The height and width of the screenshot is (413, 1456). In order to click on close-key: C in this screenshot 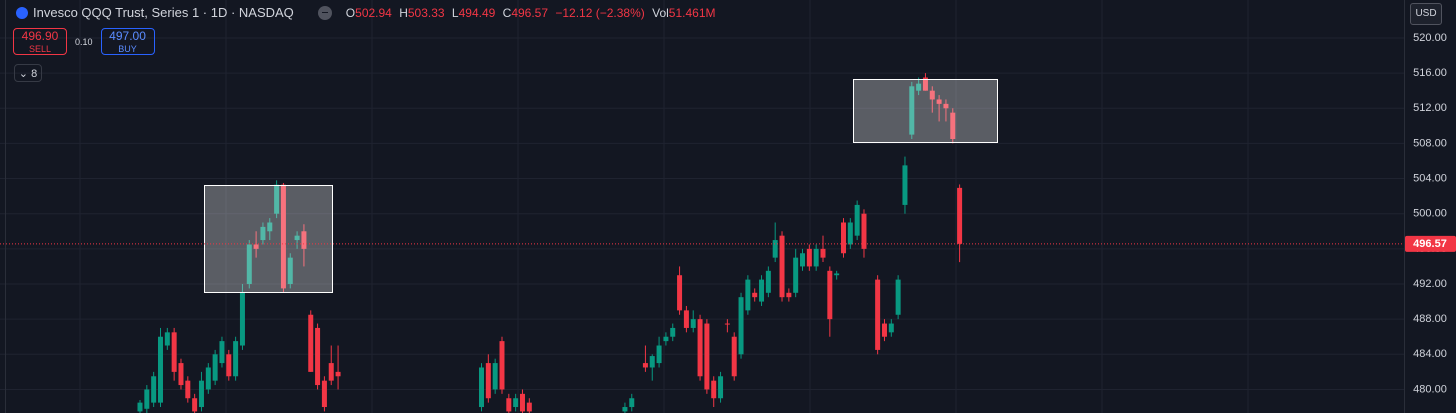, I will do `click(507, 12)`.